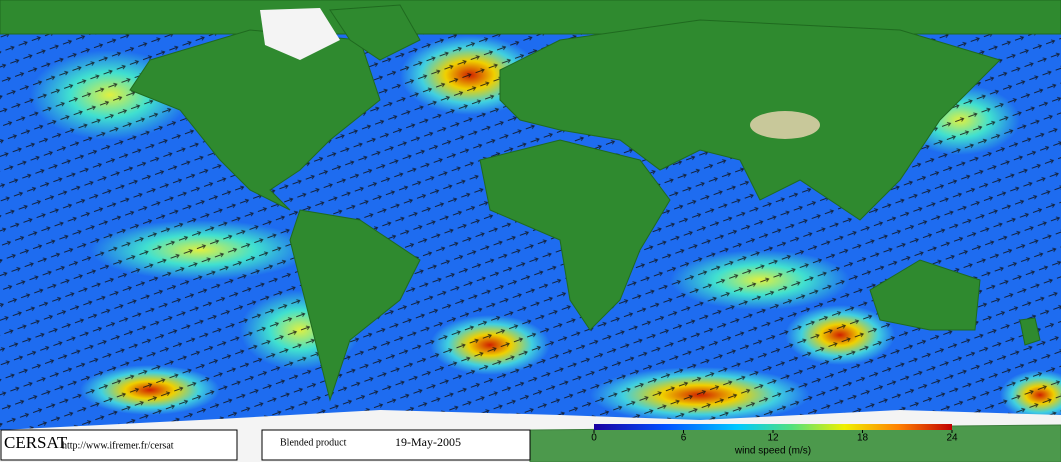 This screenshot has width=1061, height=467. What do you see at coordinates (863, 438) in the screenshot?
I see `colorbar-tick-label: 18` at bounding box center [863, 438].